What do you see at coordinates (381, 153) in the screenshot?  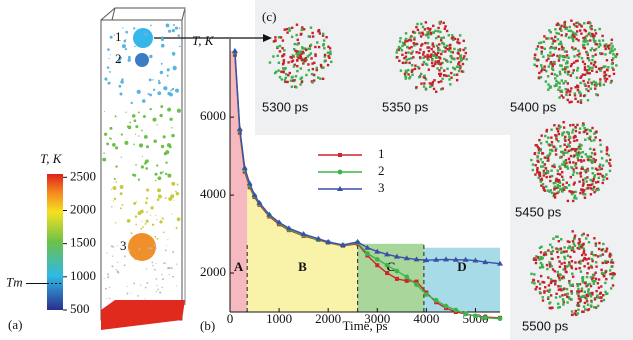 I see `legend-label: 1` at bounding box center [381, 153].